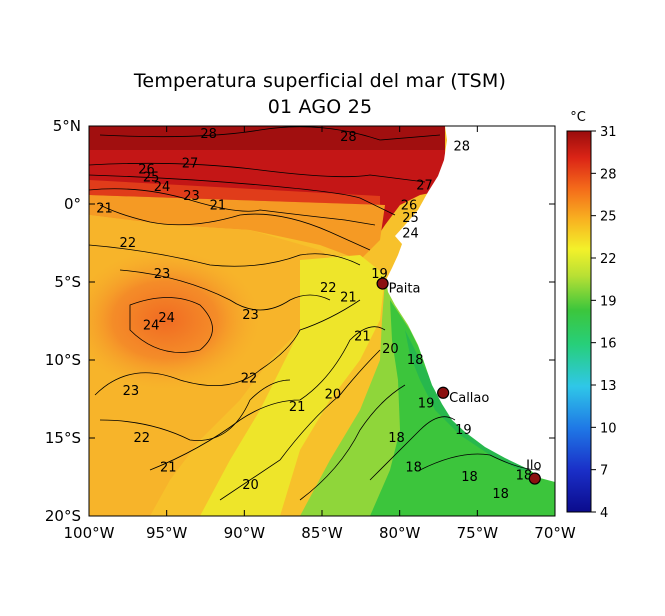  I want to click on land-mass, so click(470, 304).